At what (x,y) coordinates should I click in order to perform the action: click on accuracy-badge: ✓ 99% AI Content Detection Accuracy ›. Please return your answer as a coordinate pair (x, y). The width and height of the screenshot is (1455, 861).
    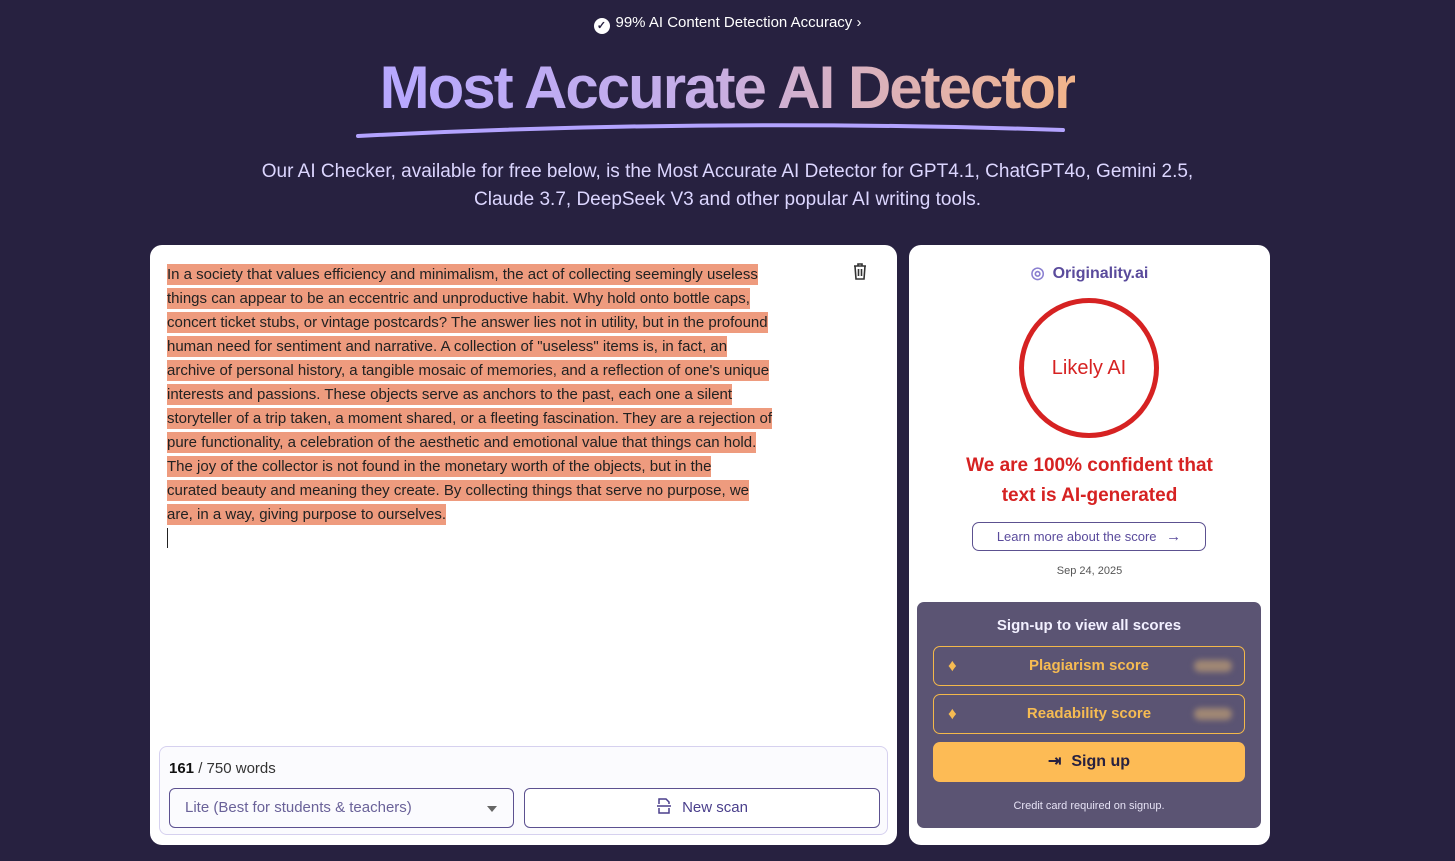
    Looking at the image, I should click on (727, 24).